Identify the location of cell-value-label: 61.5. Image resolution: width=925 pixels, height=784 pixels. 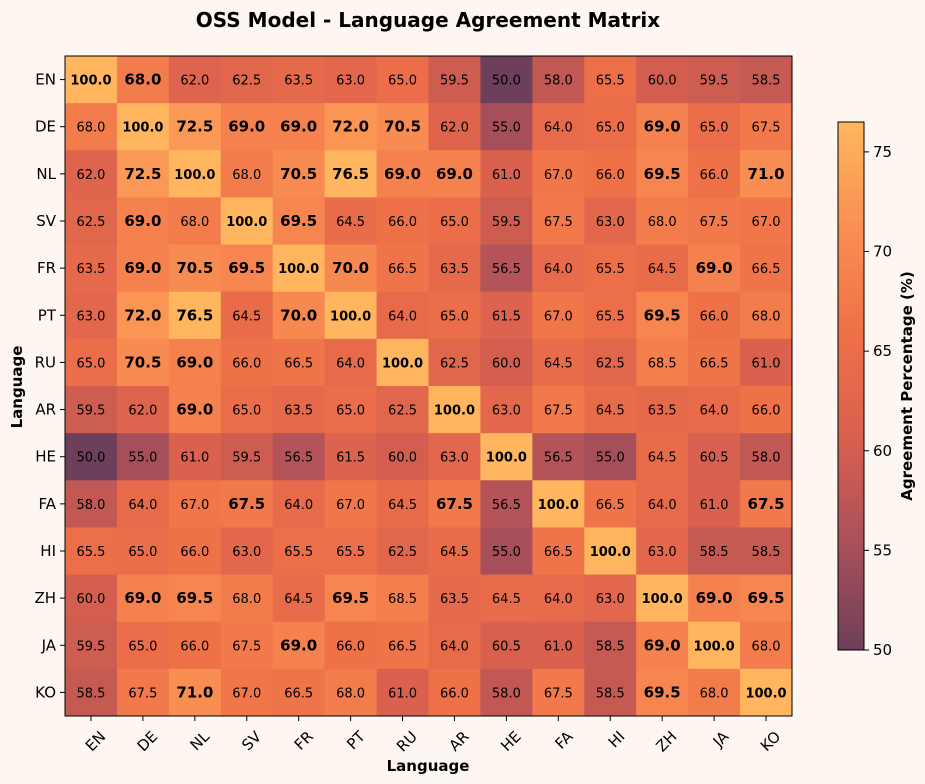
(350, 458).